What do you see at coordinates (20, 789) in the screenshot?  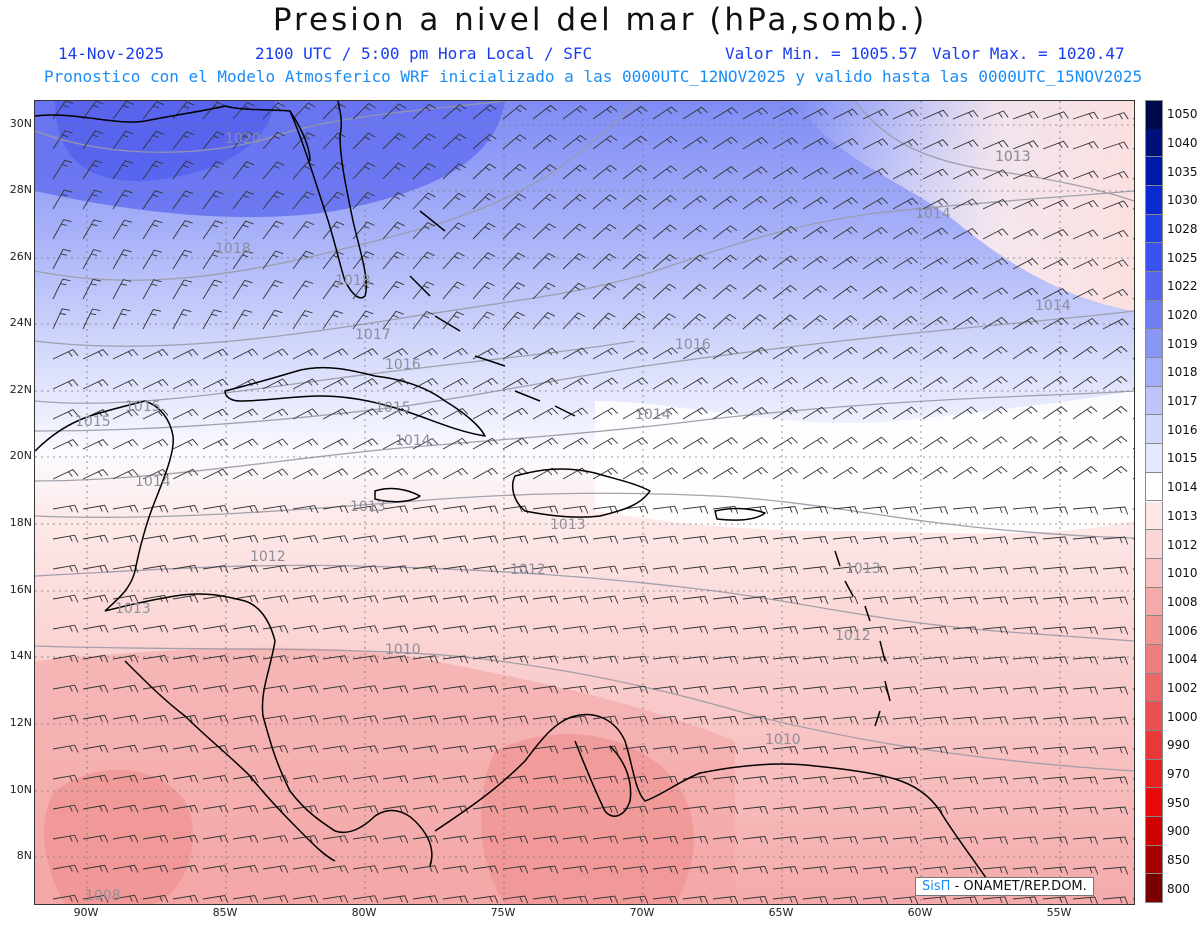 I see `lat-label: 10N` at bounding box center [20, 789].